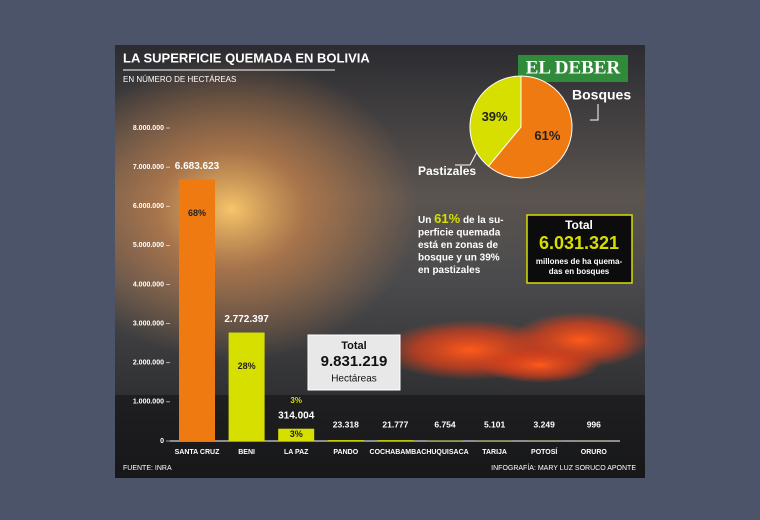 This screenshot has width=760, height=520. I want to click on y-tick-label: 5.000.000, so click(148, 245).